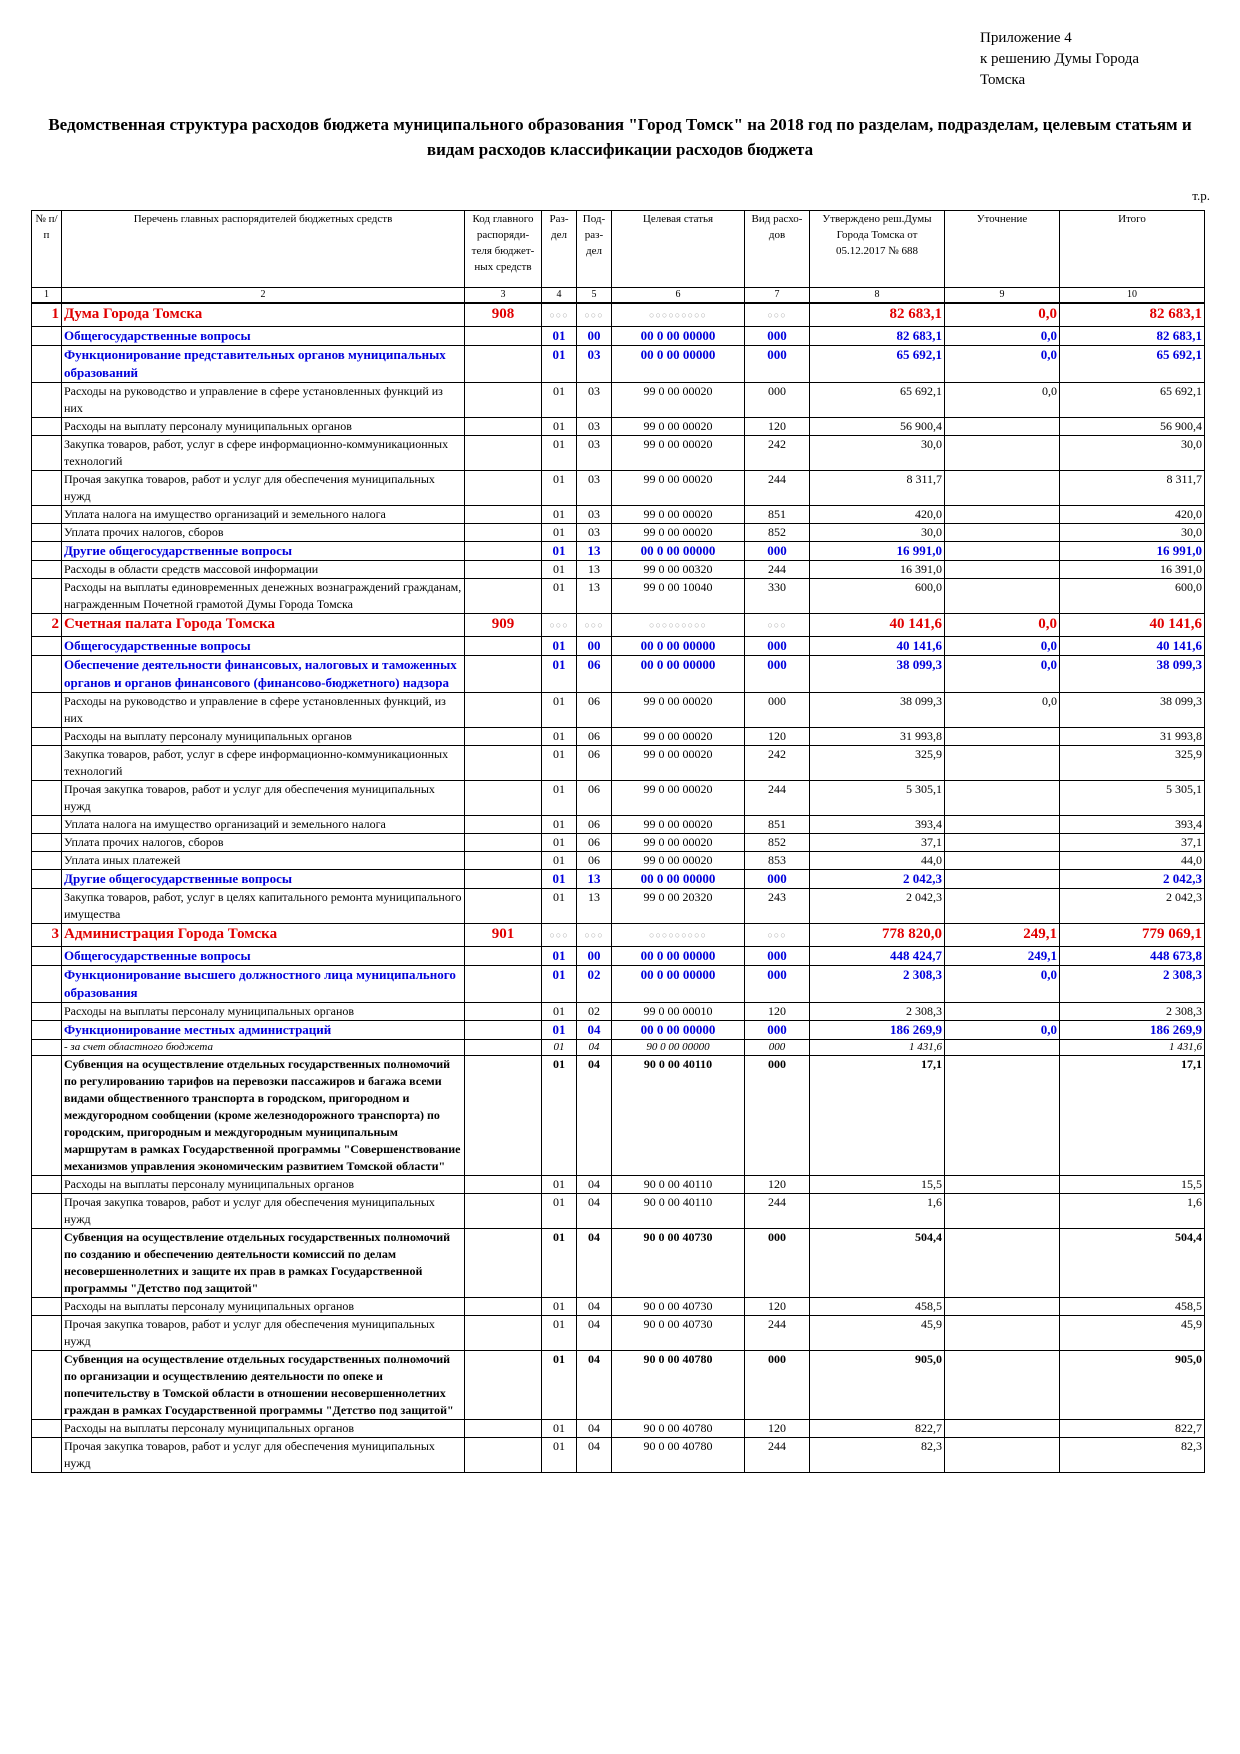 The height and width of the screenshot is (1754, 1240). Describe the element at coordinates (1132, 569) in the screenshot. I see `row-total: 16 391,0` at that location.